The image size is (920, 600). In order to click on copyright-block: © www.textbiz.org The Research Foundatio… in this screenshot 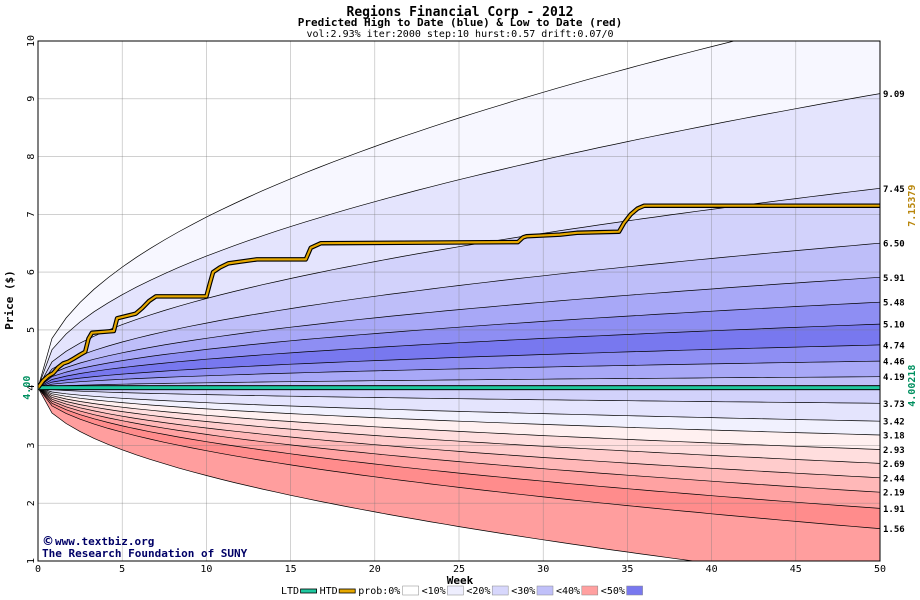, I will do `click(145, 547)`.